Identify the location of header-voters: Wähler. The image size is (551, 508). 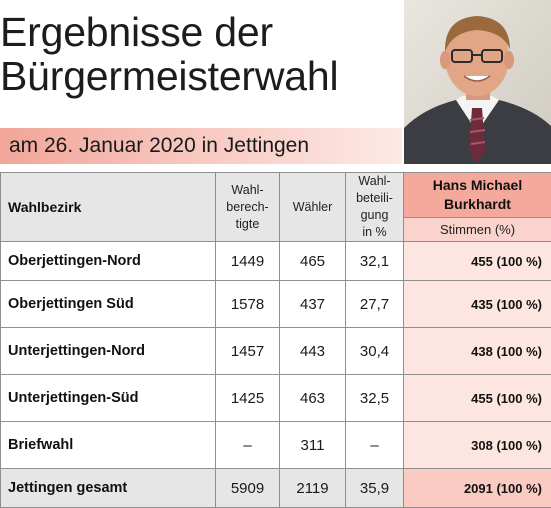
(313, 207).